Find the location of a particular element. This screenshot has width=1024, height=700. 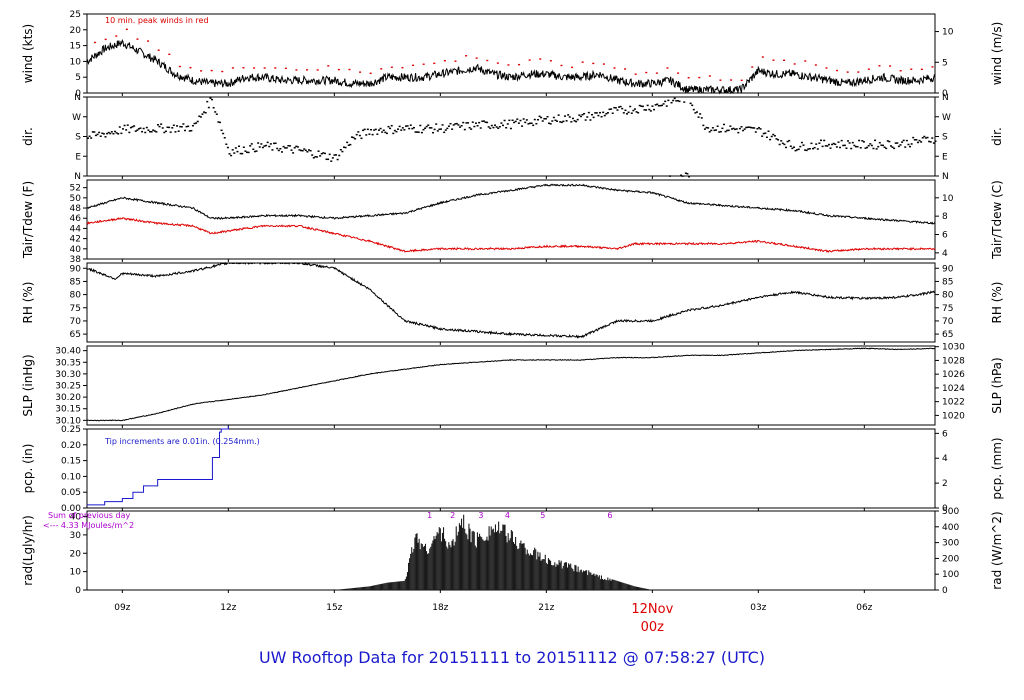

x-day-label: 00z is located at coordinates (653, 627).